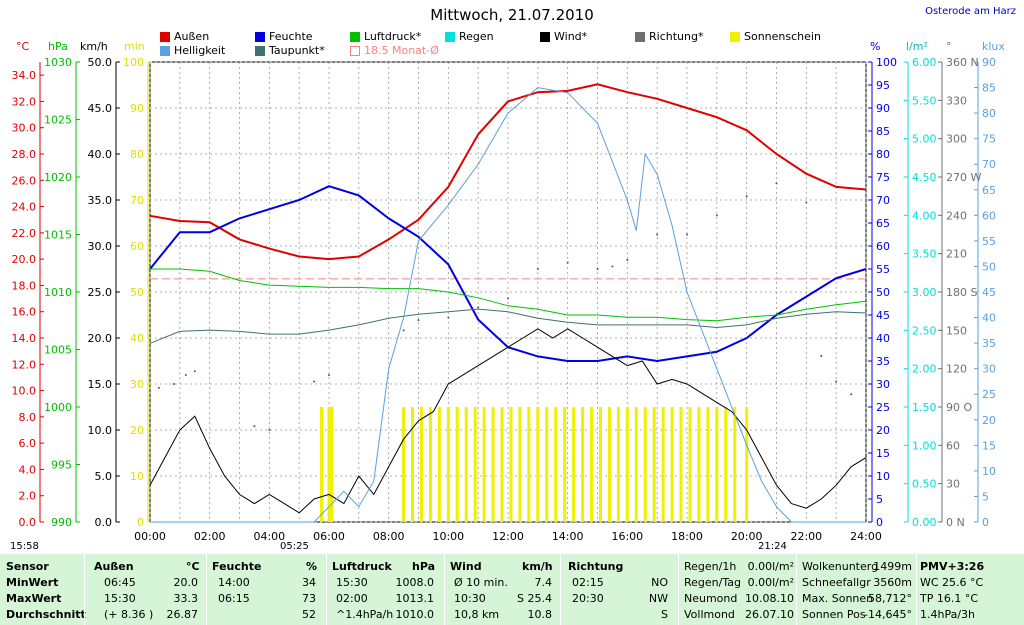  What do you see at coordinates (58, 350) in the screenshot?
I see `tick-label-press: 1005` at bounding box center [58, 350].